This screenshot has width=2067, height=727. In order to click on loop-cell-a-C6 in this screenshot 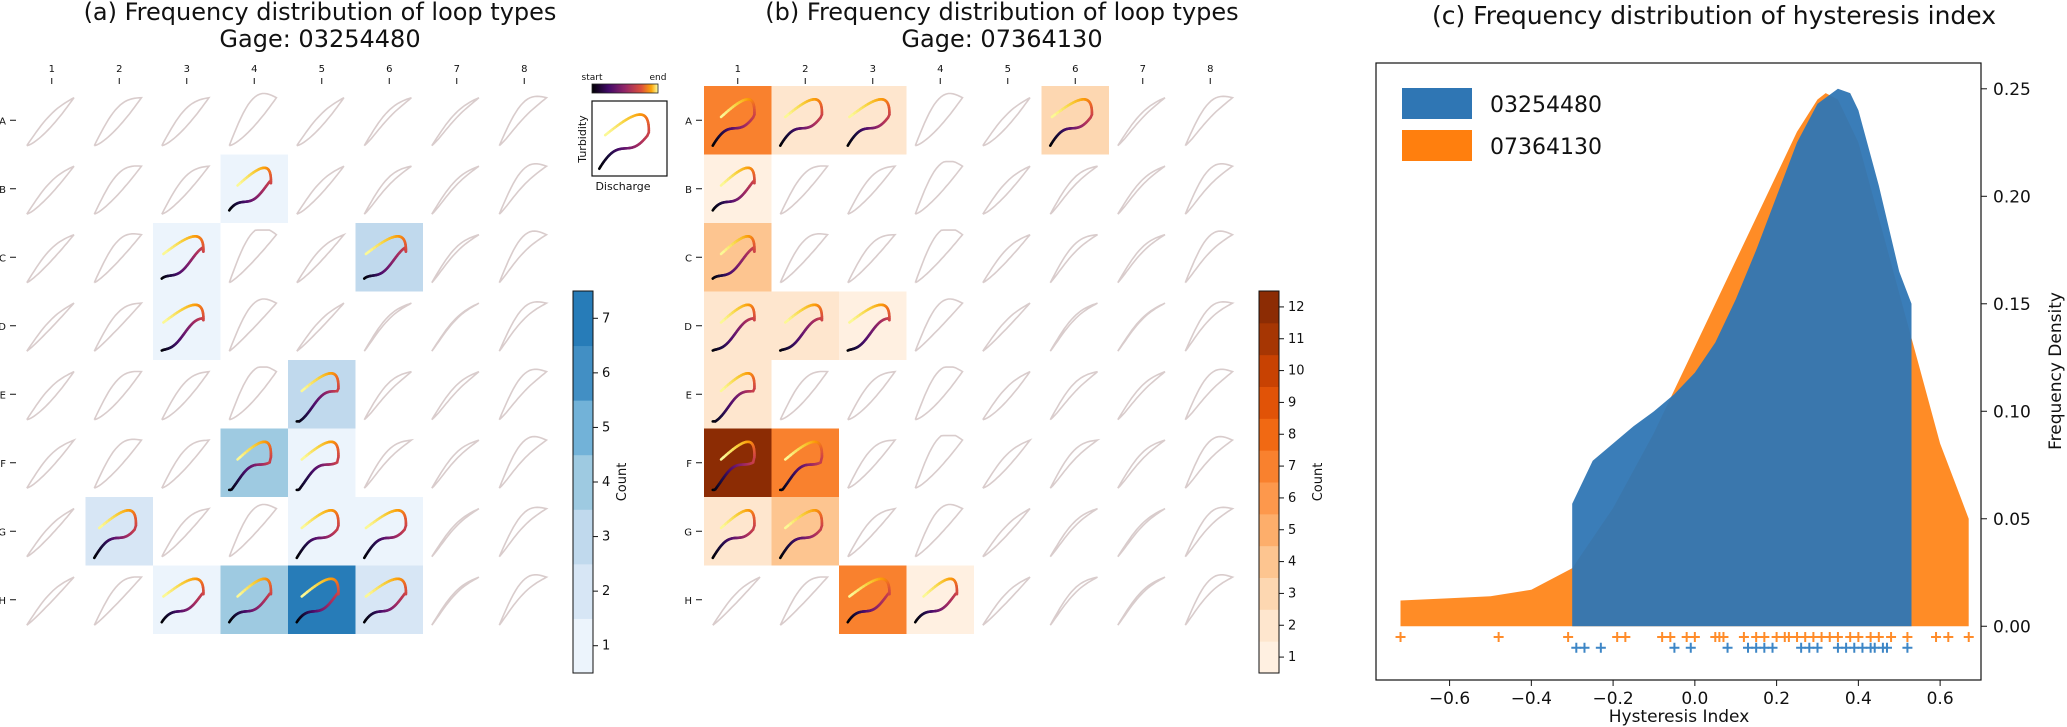, I will do `click(389, 257)`.